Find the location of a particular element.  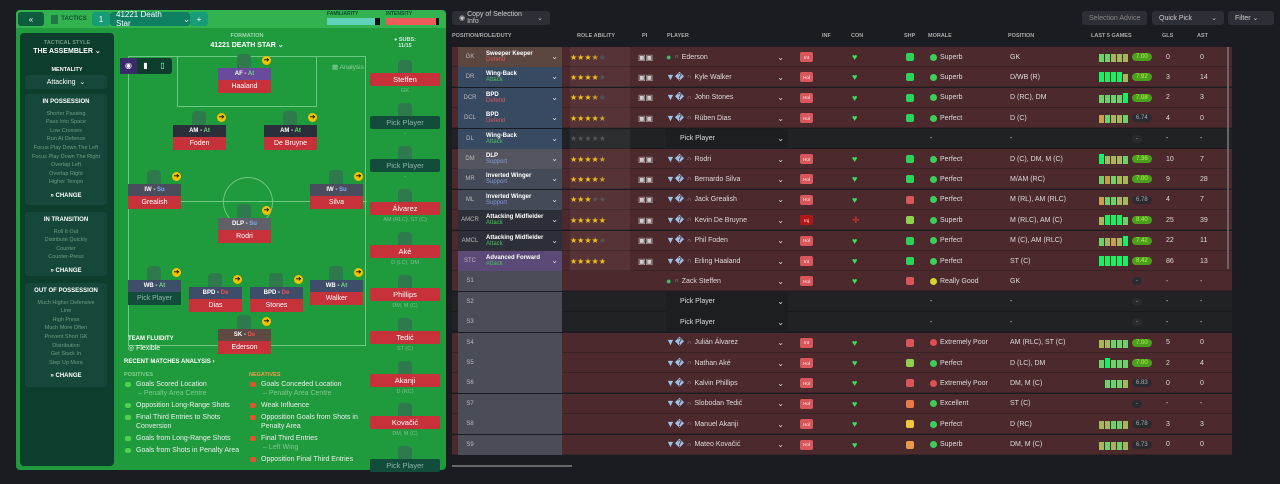

player-name: Silva is located at coordinates (336, 202).